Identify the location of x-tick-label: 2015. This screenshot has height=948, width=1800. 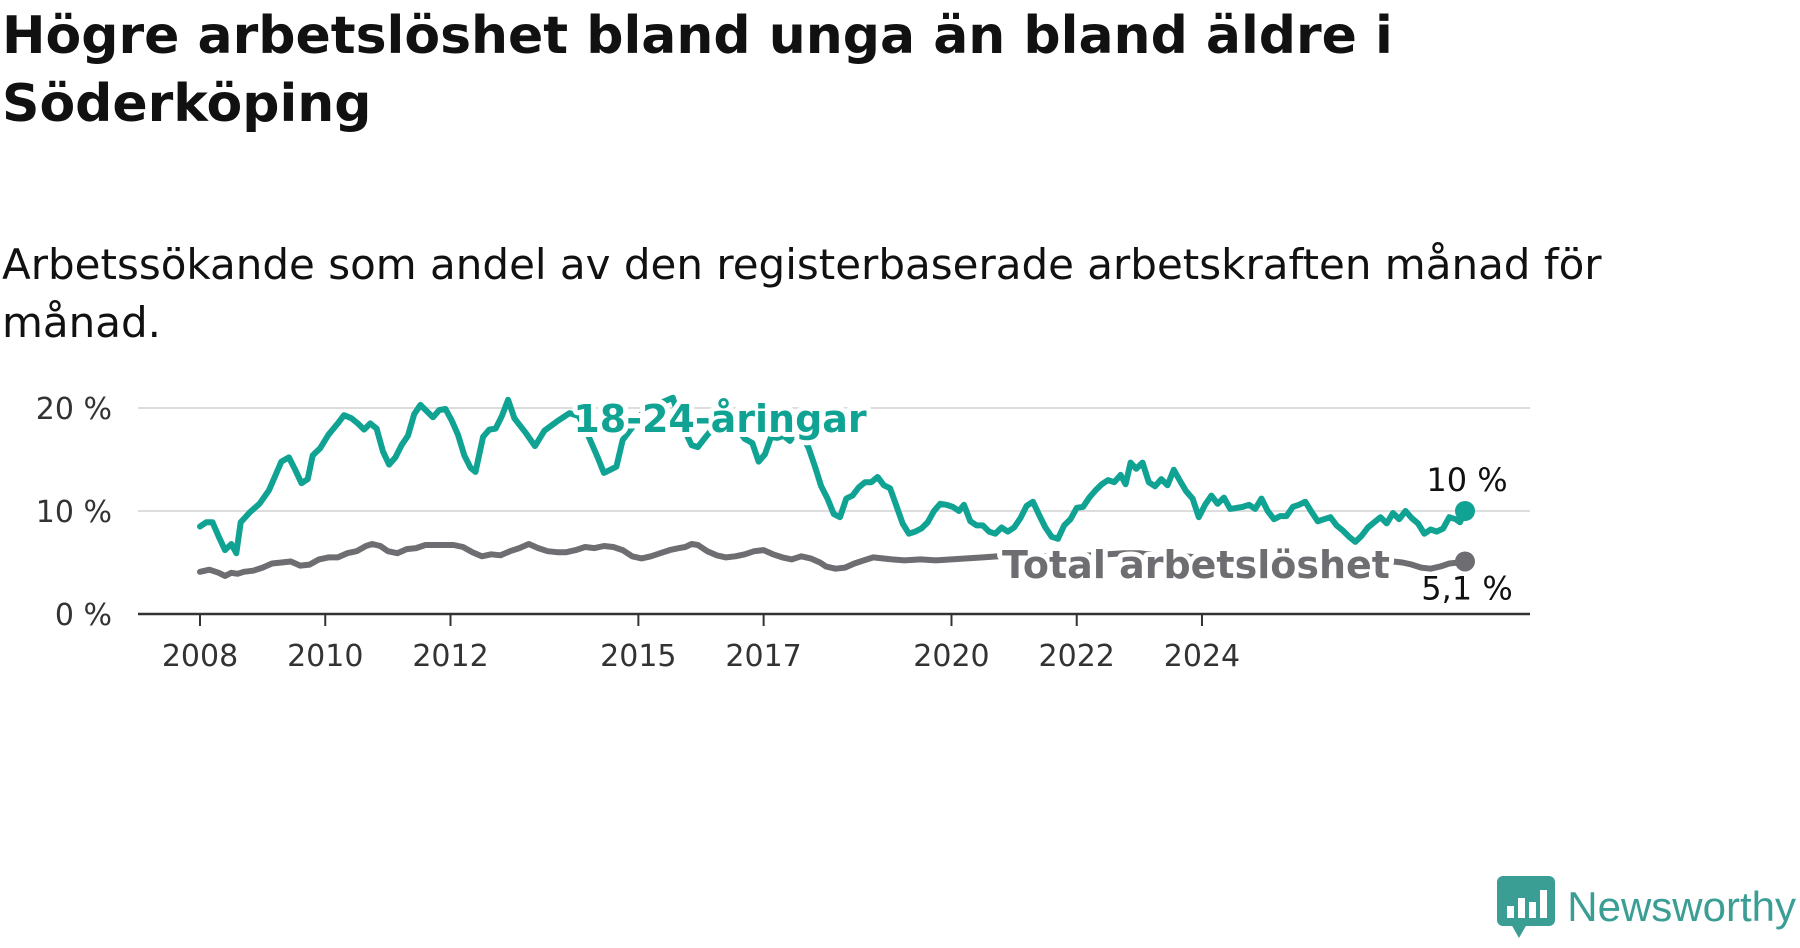
(638, 656).